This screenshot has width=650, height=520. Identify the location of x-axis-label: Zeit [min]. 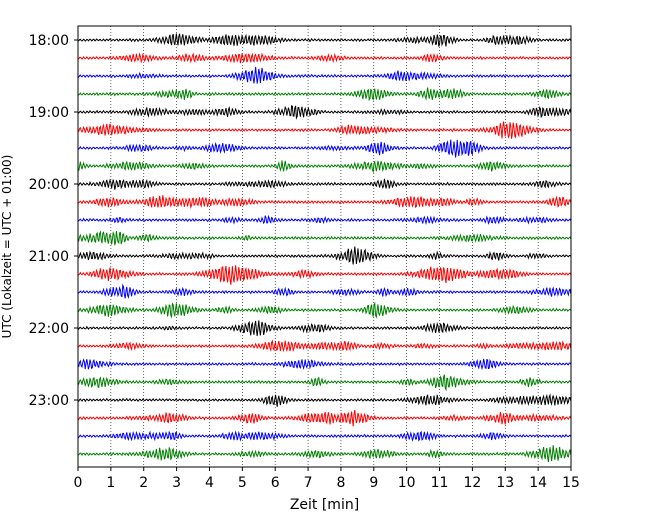
(324, 505).